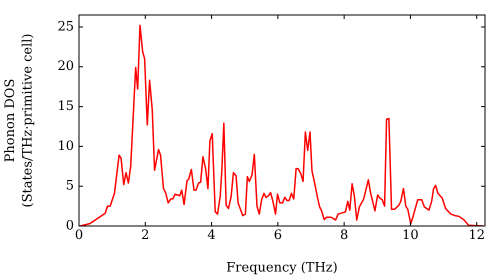 This screenshot has height=280, width=500. What do you see at coordinates (65, 26) in the screenshot?
I see `y-tick-label: 25` at bounding box center [65, 26].